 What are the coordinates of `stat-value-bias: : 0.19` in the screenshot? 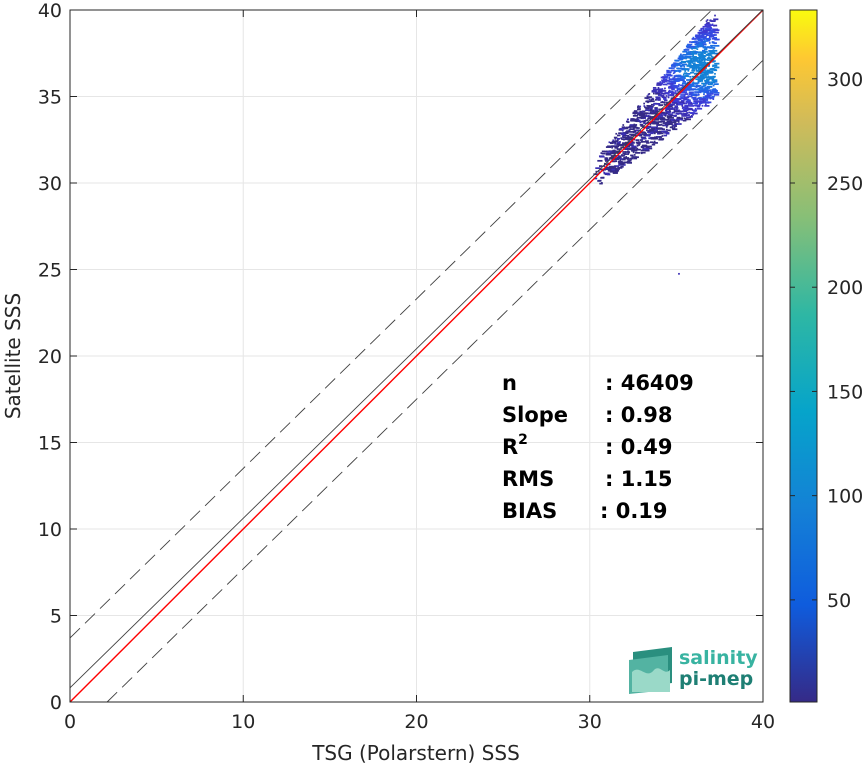 It's located at (634, 511).